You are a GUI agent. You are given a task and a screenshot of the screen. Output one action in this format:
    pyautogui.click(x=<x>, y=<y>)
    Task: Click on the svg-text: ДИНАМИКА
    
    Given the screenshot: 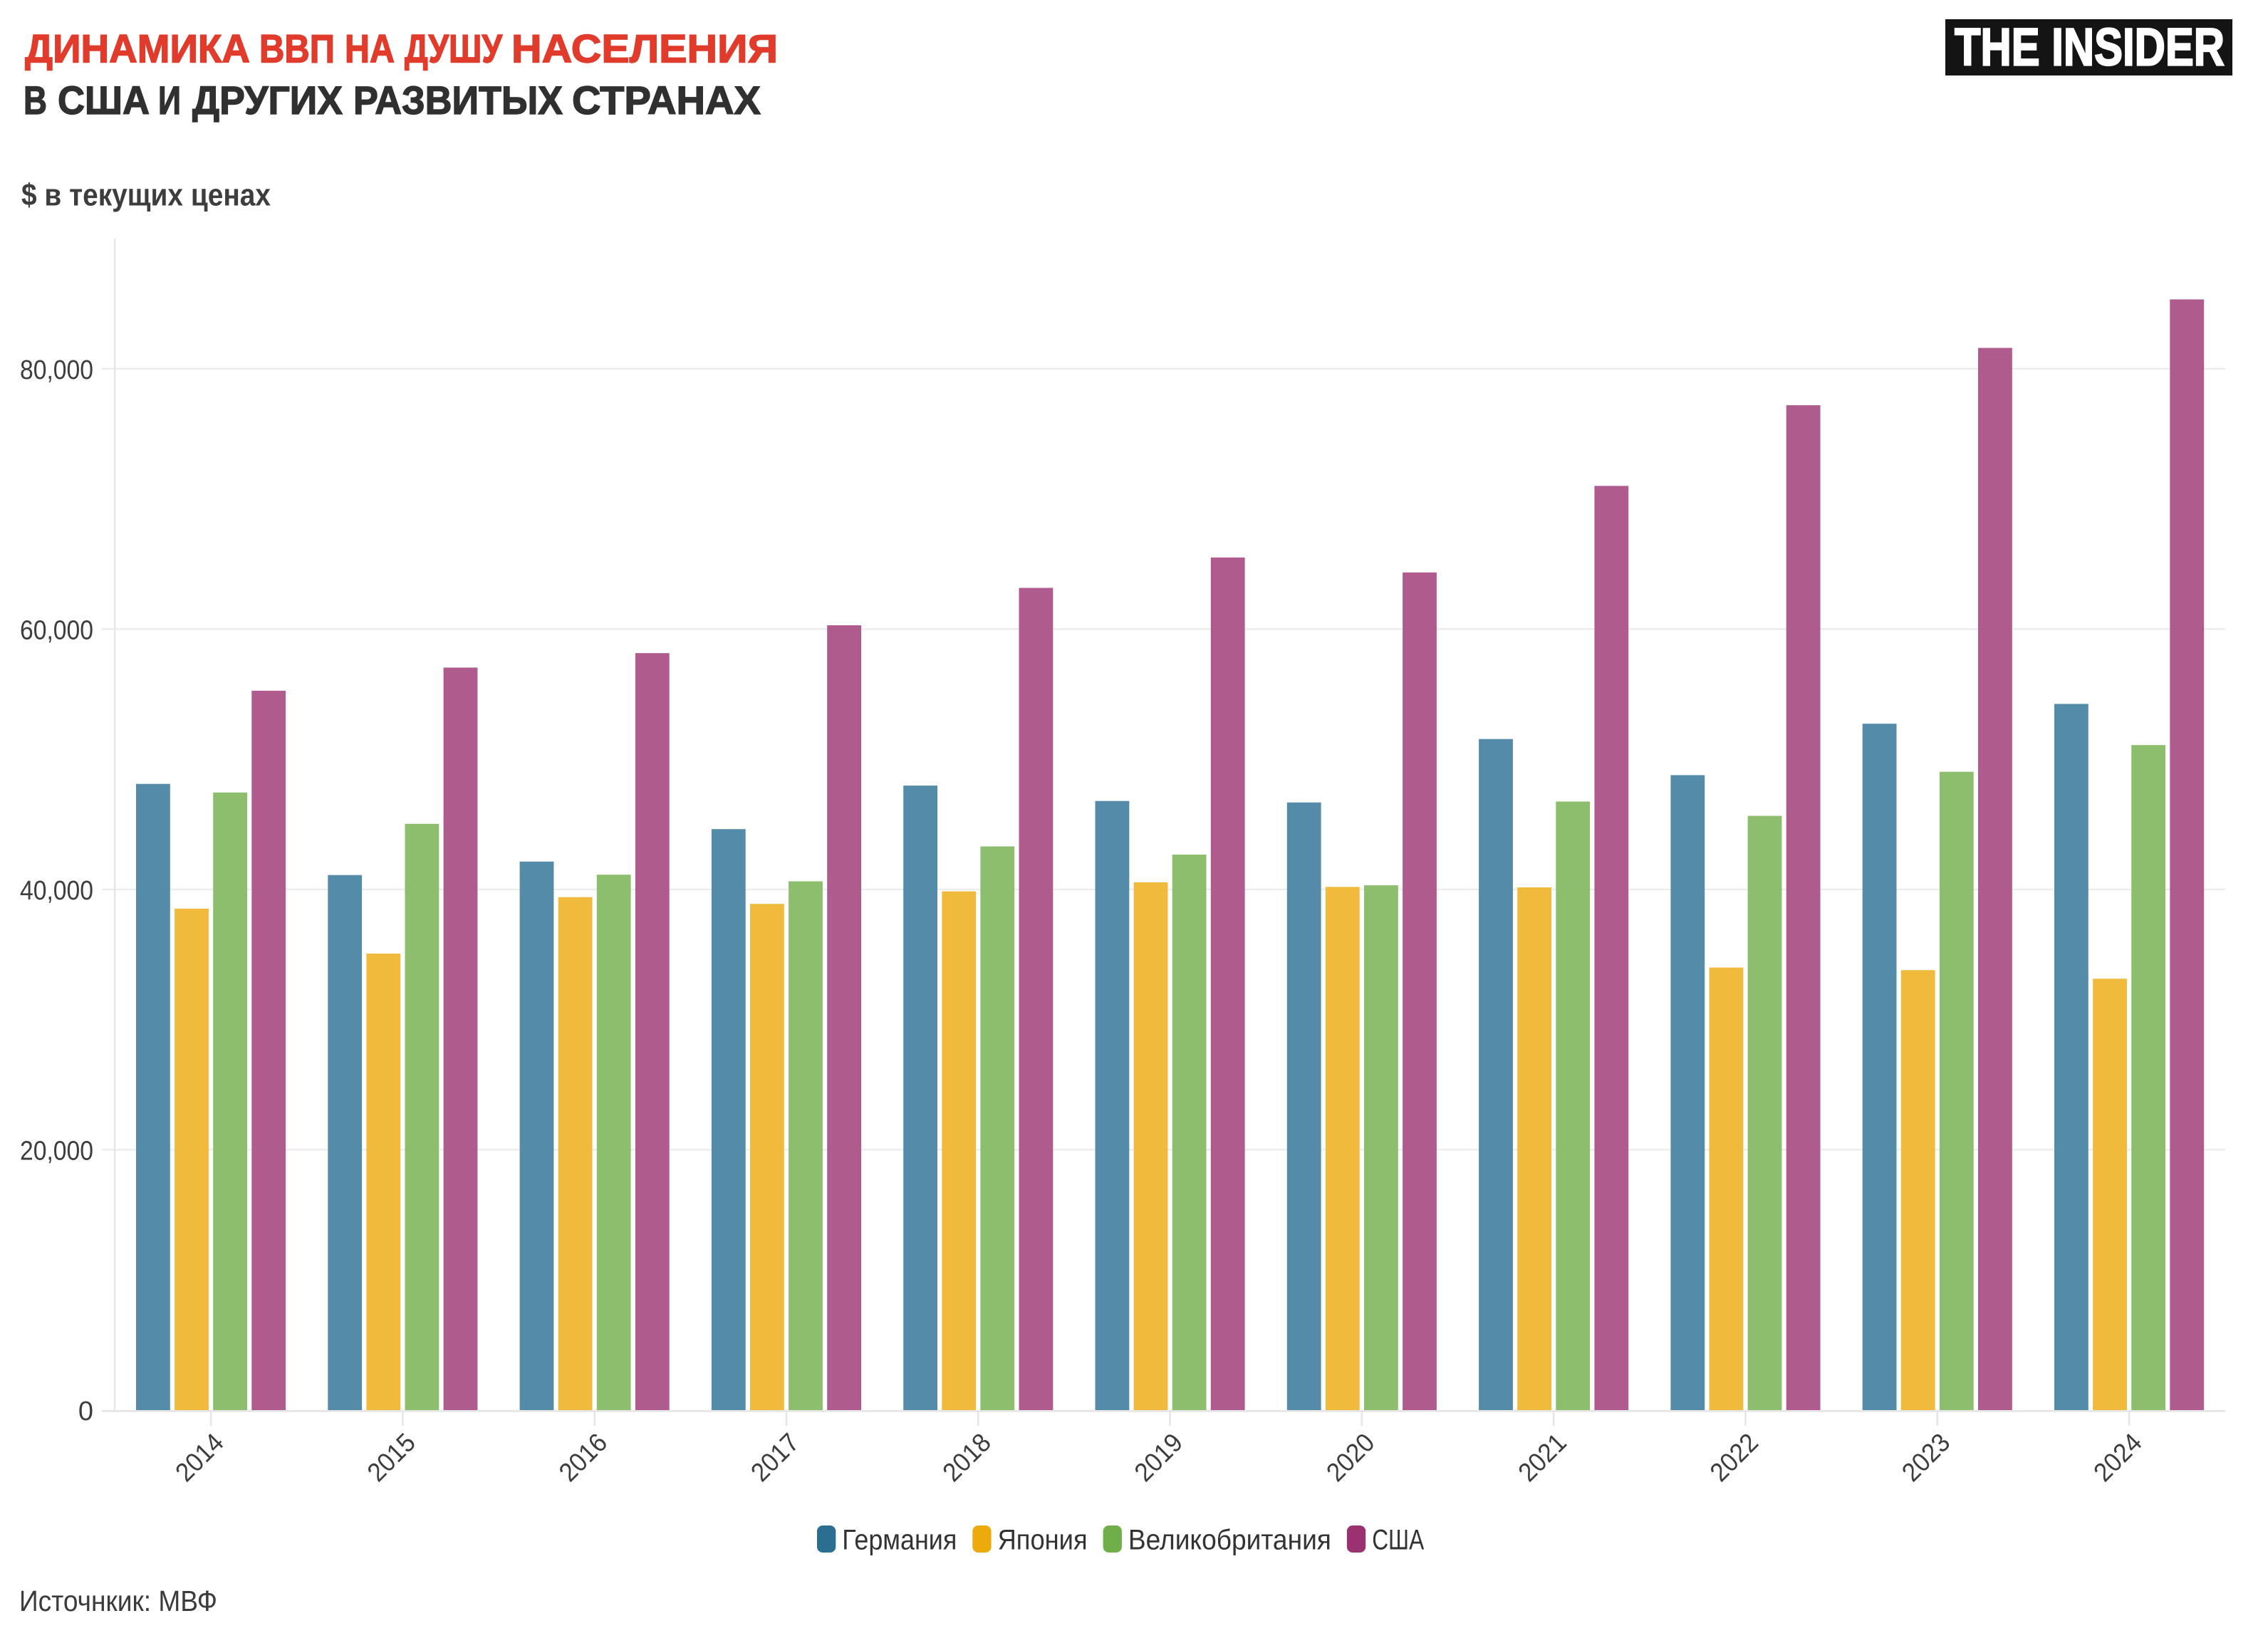 What is the action you would take?
    pyautogui.click(x=137, y=48)
    